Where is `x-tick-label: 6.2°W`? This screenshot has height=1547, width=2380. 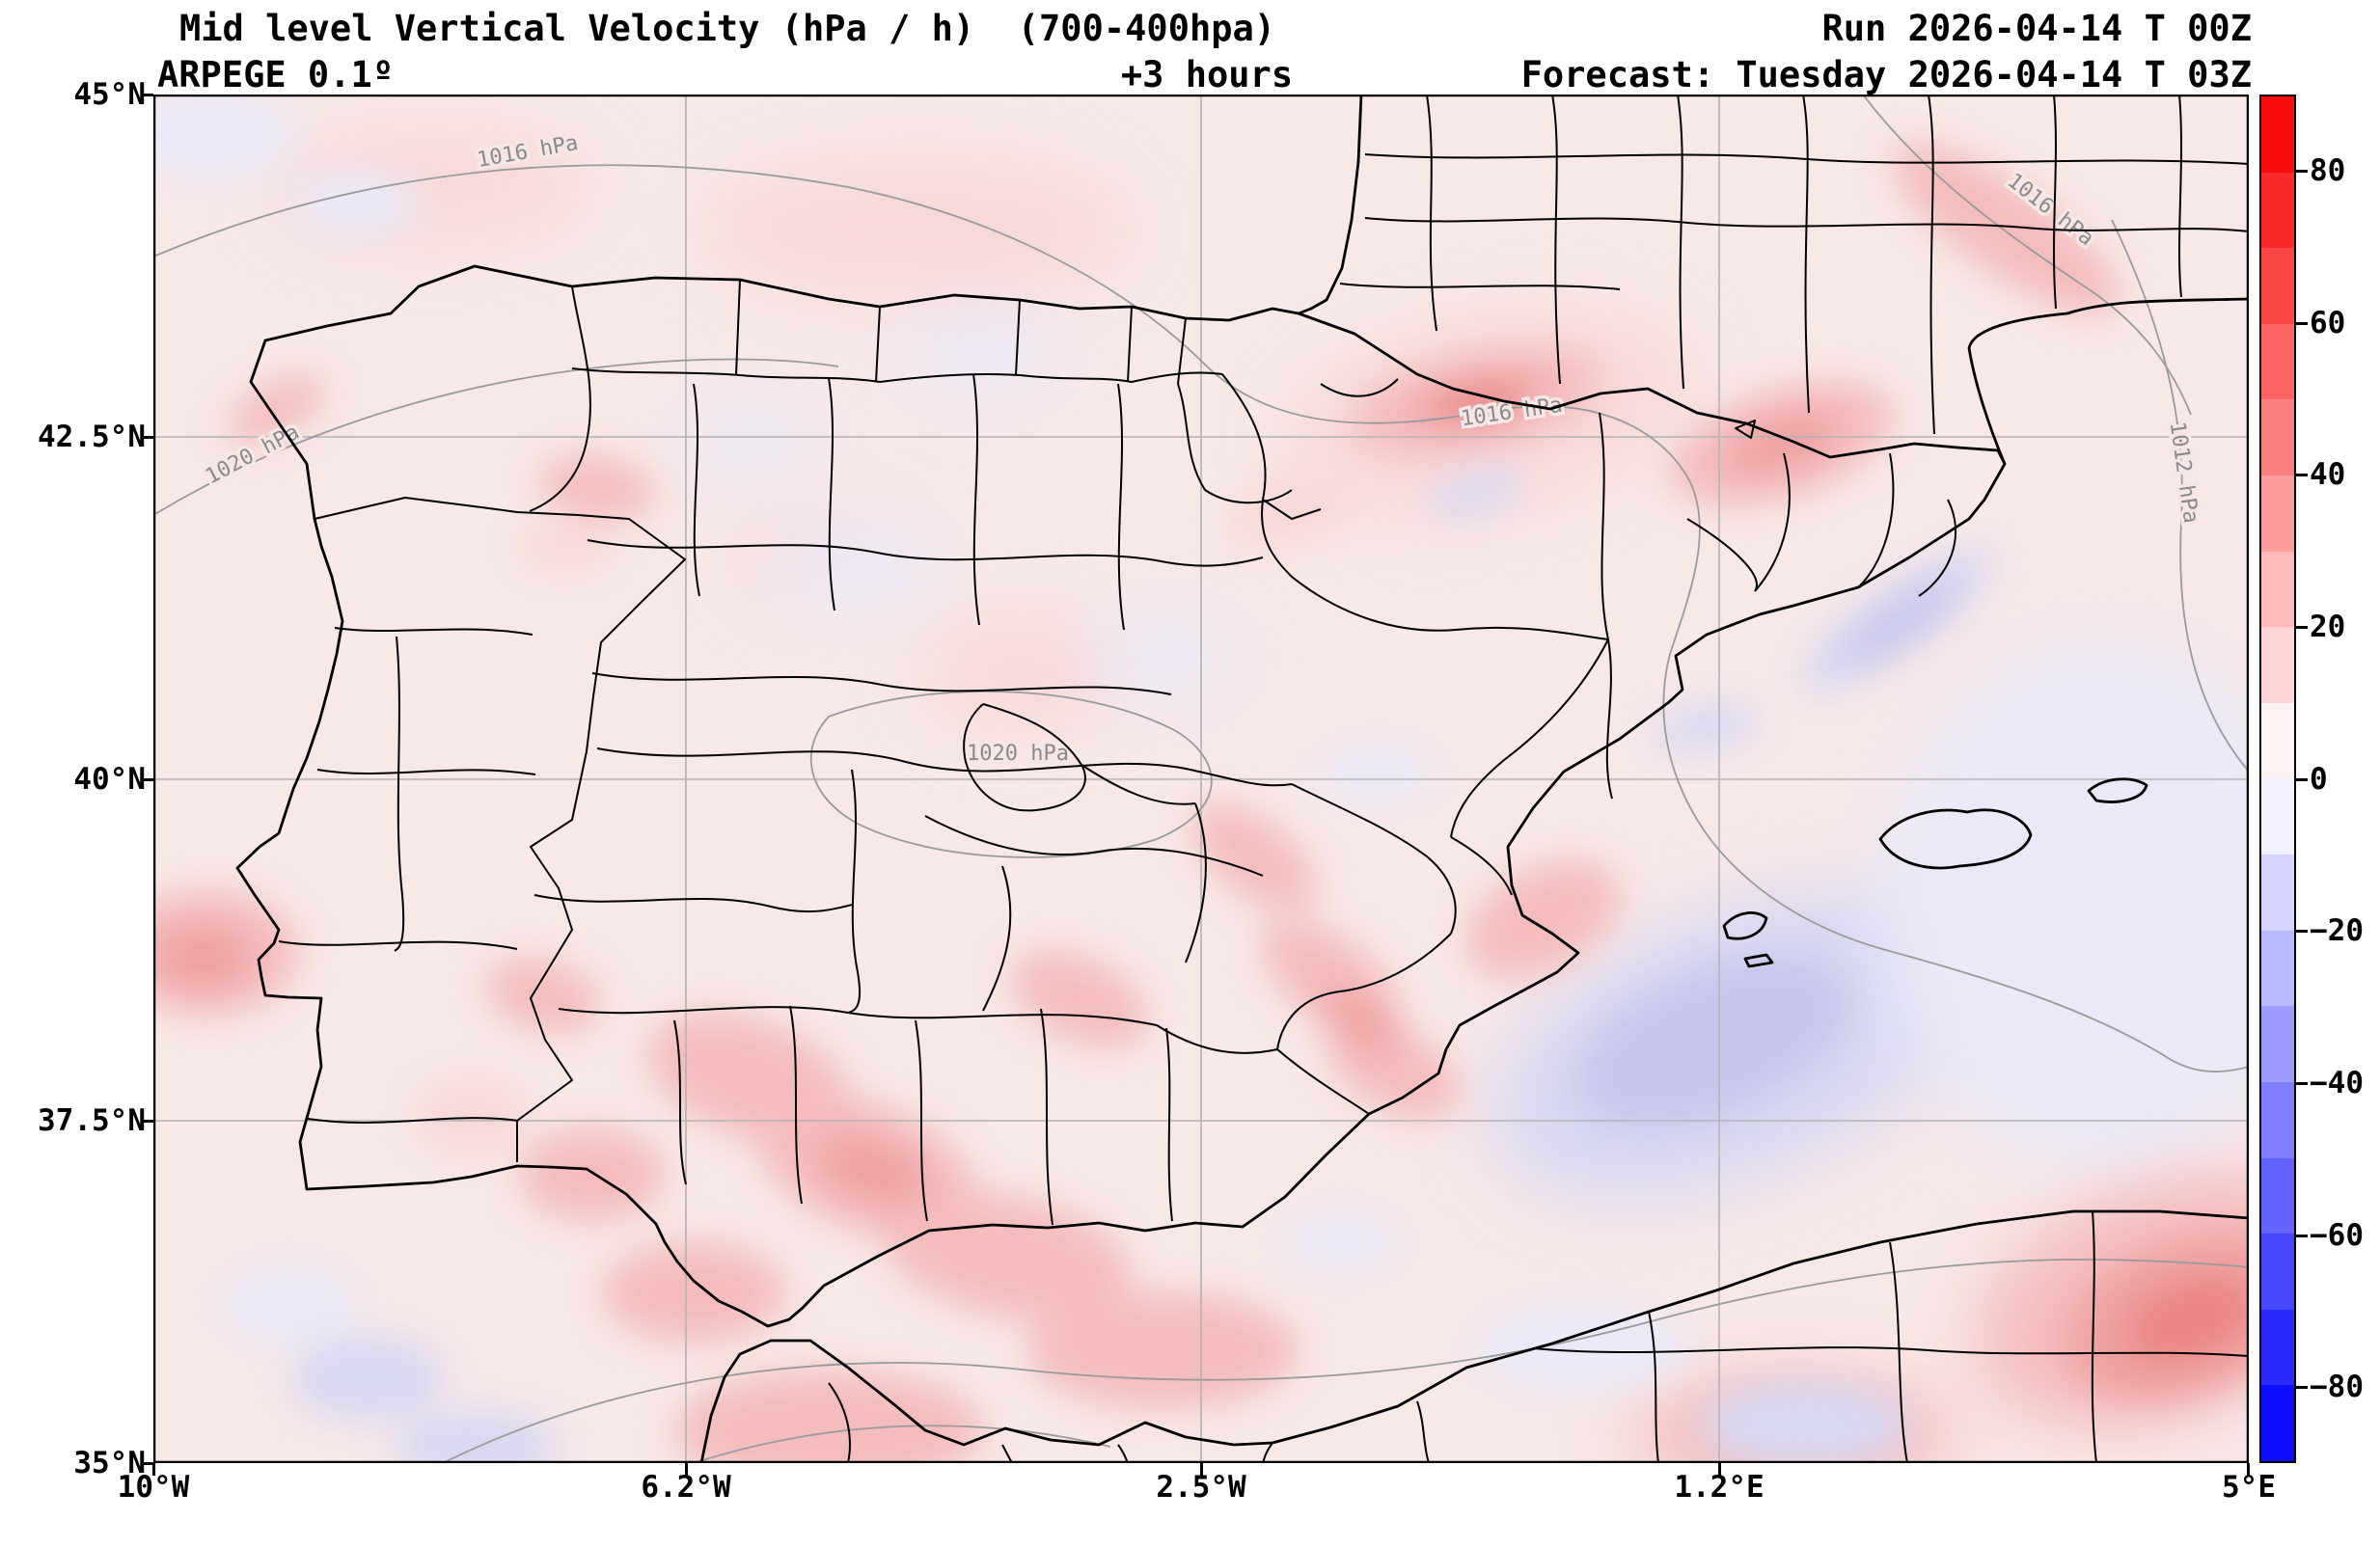 x-tick-label: 6.2°W is located at coordinates (686, 1487).